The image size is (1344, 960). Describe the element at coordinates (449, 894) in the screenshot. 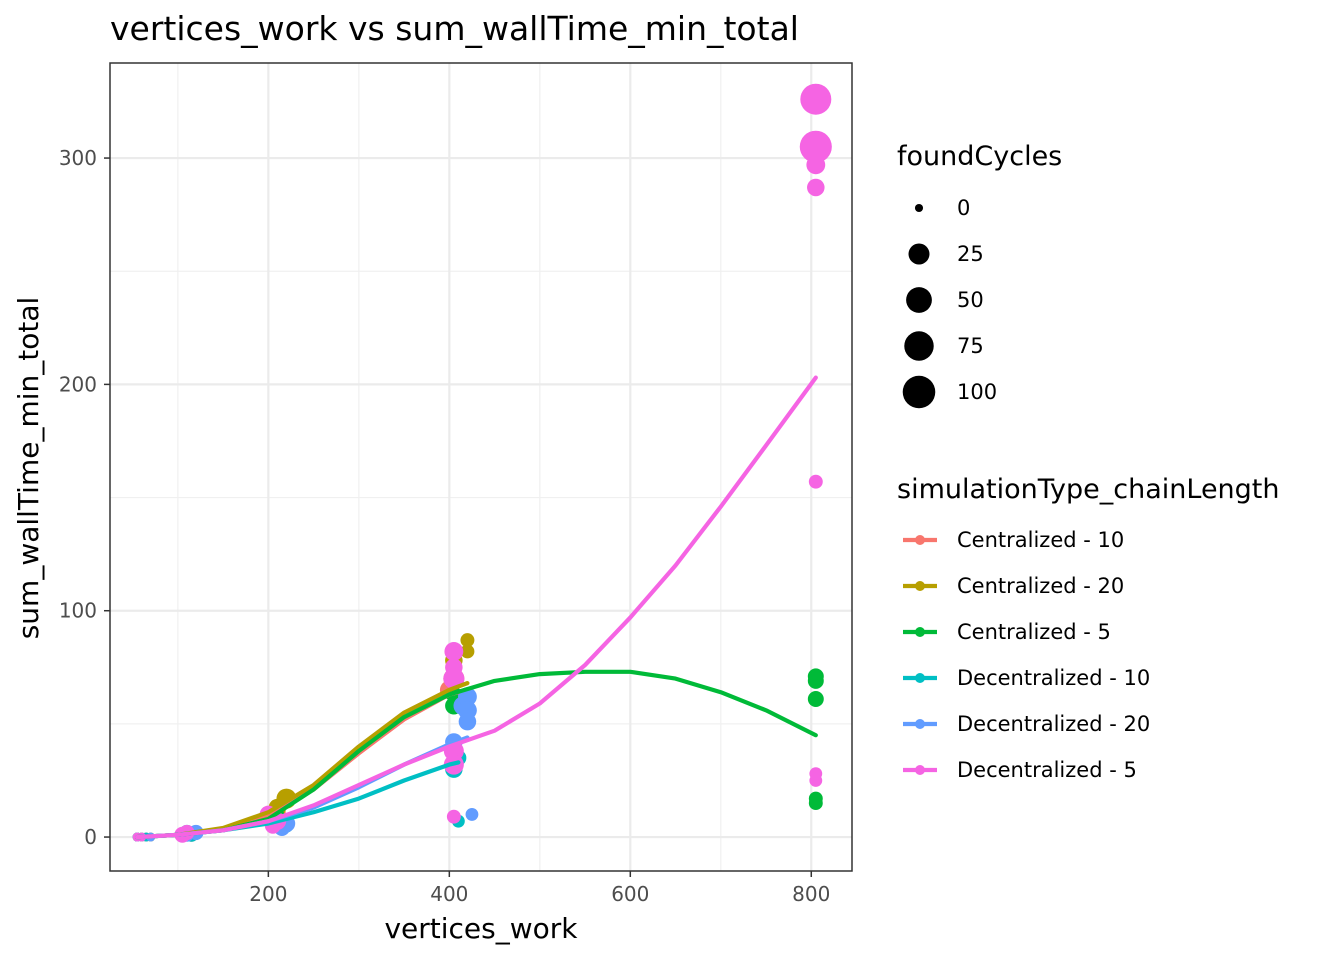

I see `x-tick-label: 400` at that location.